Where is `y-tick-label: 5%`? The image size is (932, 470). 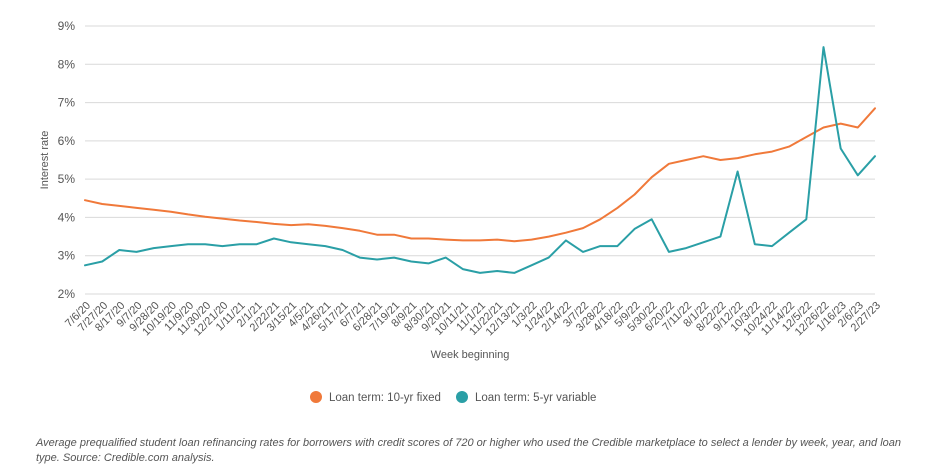 y-tick-label: 5% is located at coordinates (67, 179).